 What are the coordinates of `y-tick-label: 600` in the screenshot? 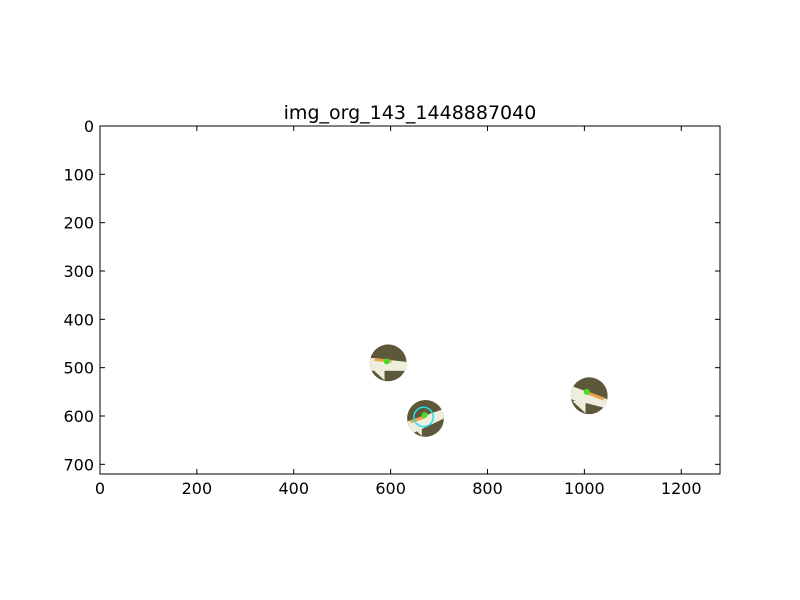 It's located at (78, 416).